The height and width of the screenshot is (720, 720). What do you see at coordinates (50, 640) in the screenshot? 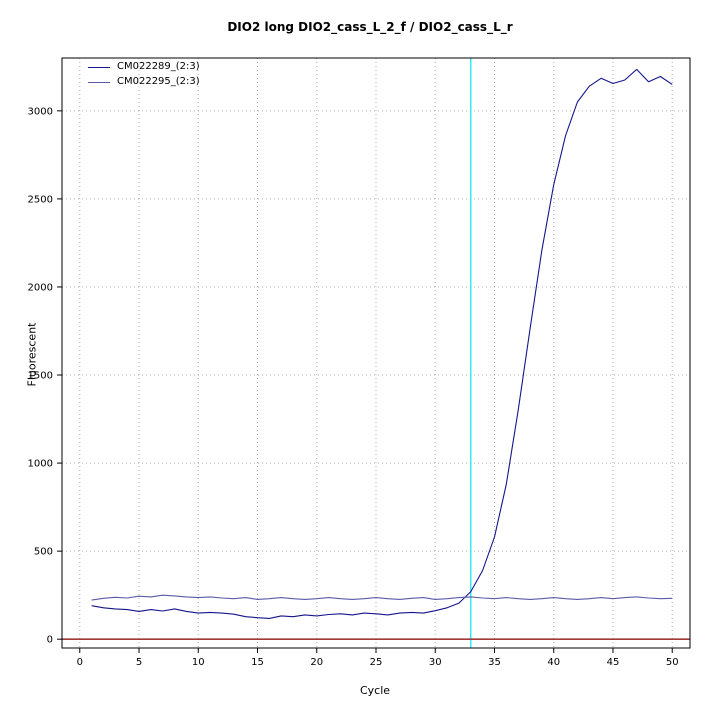
I see `y-tick-label: 0` at bounding box center [50, 640].